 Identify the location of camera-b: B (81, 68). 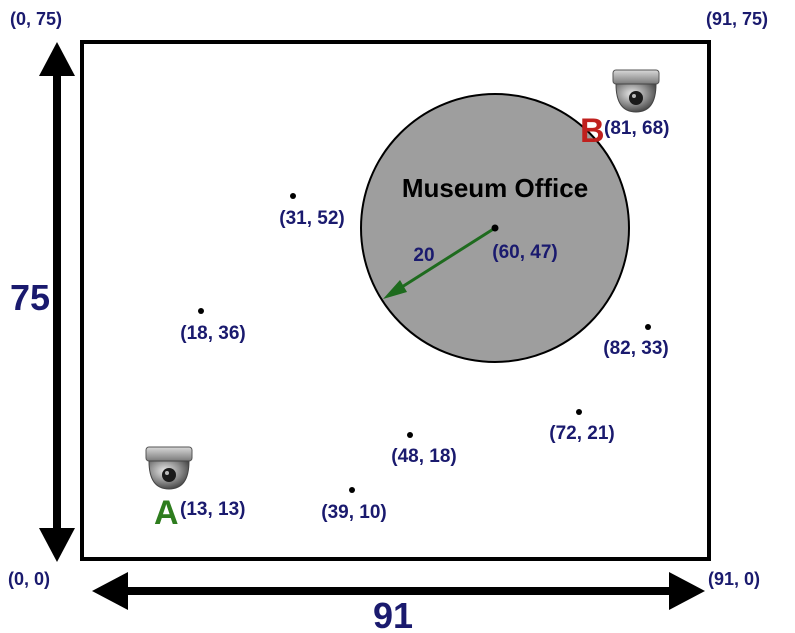
(624, 109).